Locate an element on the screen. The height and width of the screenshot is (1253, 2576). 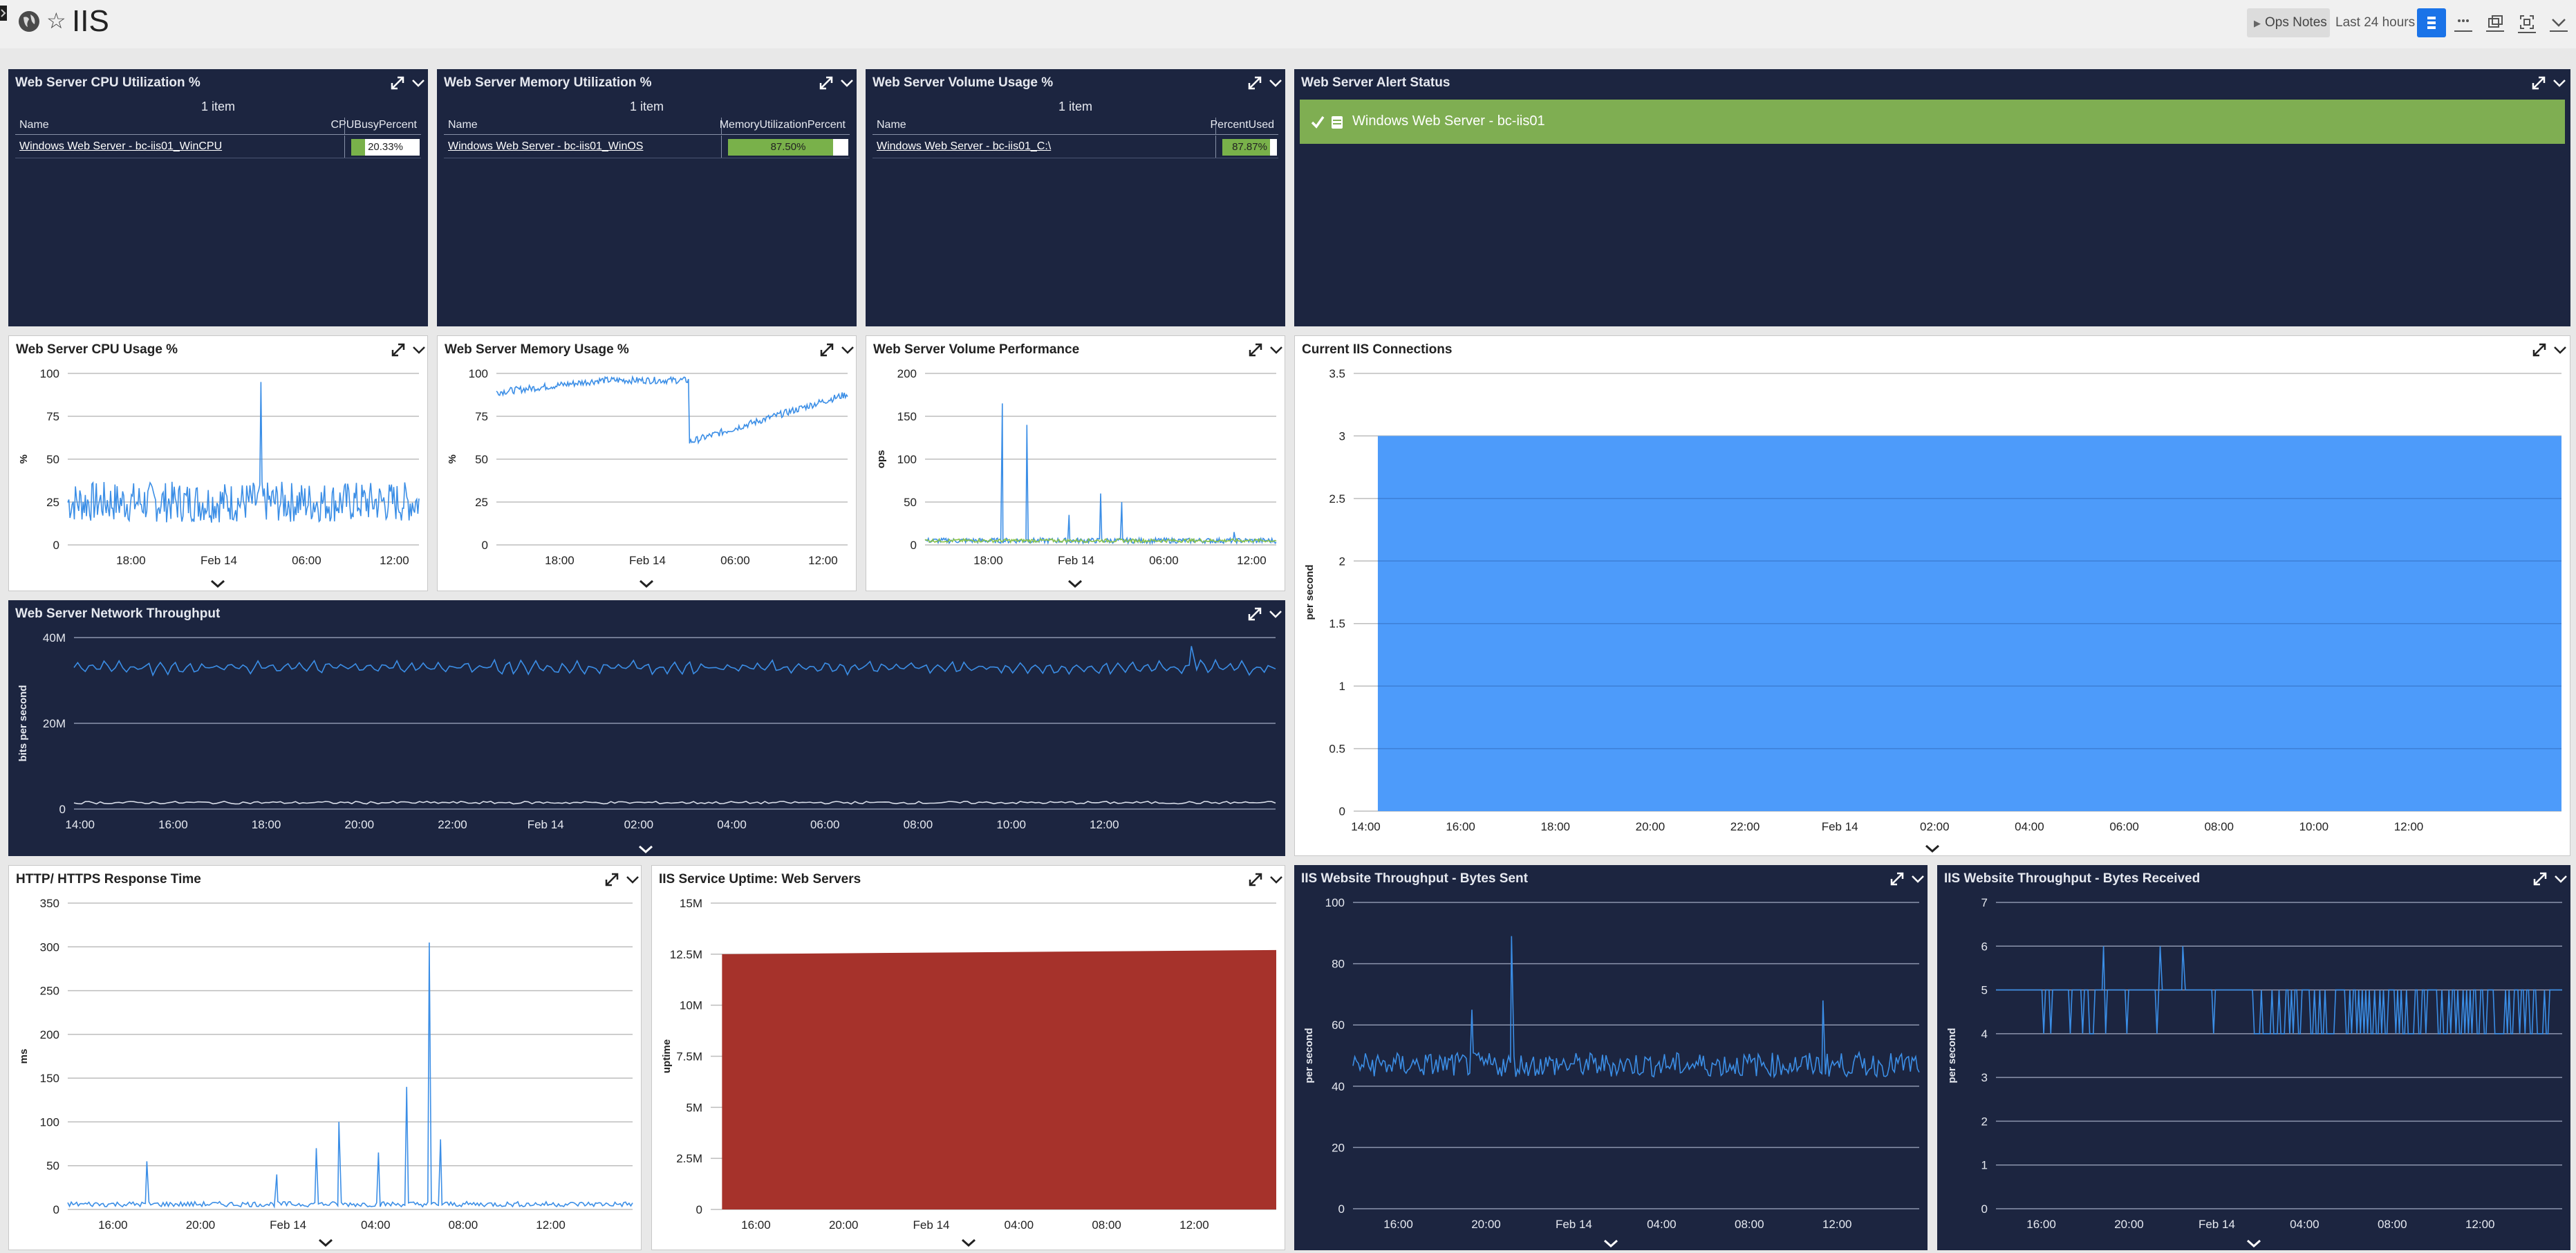
column-header-value: MemoryUtilizationPercent is located at coordinates (782, 125).